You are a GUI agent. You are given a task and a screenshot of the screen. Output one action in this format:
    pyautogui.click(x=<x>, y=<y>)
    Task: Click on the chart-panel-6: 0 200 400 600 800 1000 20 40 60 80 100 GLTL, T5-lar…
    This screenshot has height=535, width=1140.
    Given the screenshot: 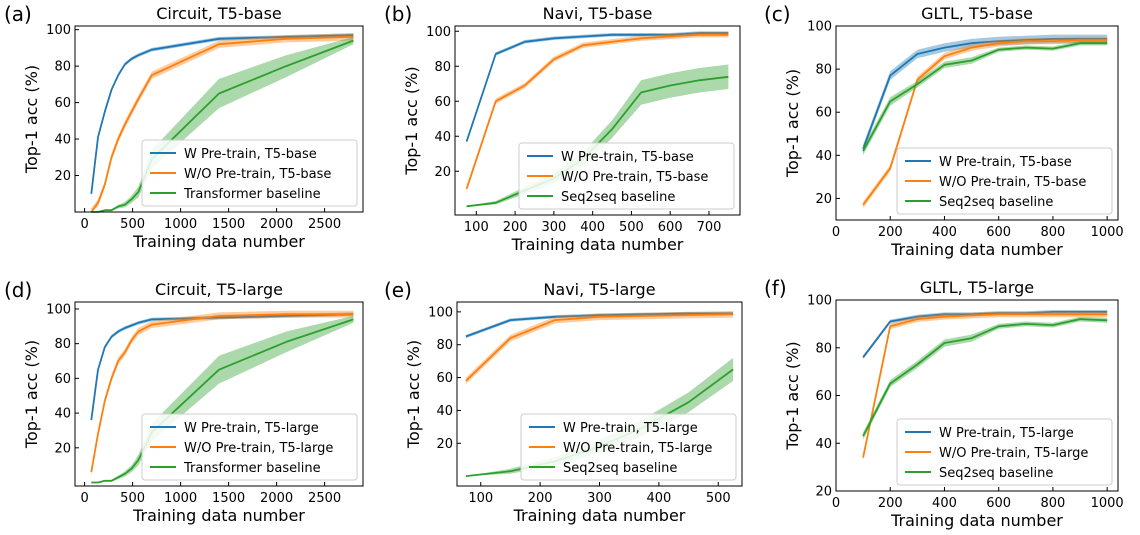 What is the action you would take?
    pyautogui.click(x=944, y=403)
    